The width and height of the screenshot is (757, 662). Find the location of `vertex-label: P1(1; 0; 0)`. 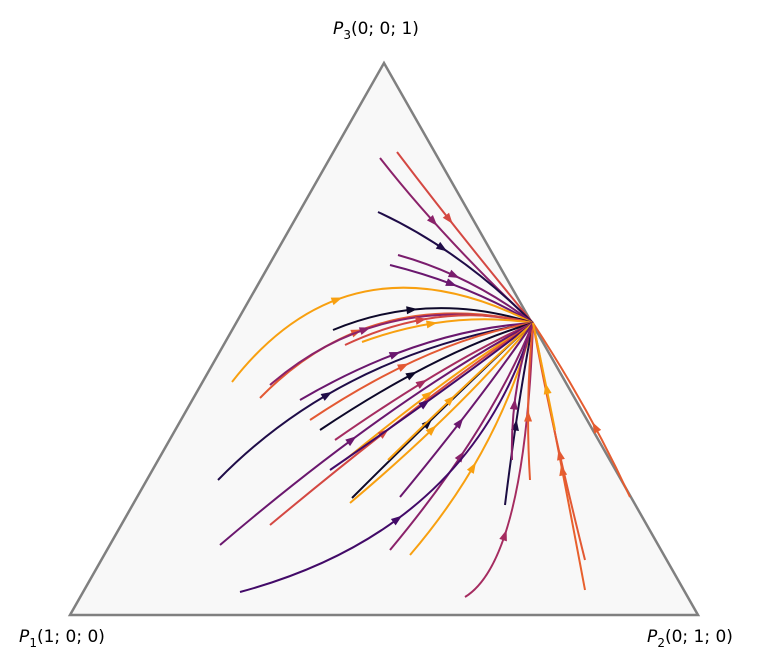

vertex-label: P1(1; 0; 0) is located at coordinates (62, 638).